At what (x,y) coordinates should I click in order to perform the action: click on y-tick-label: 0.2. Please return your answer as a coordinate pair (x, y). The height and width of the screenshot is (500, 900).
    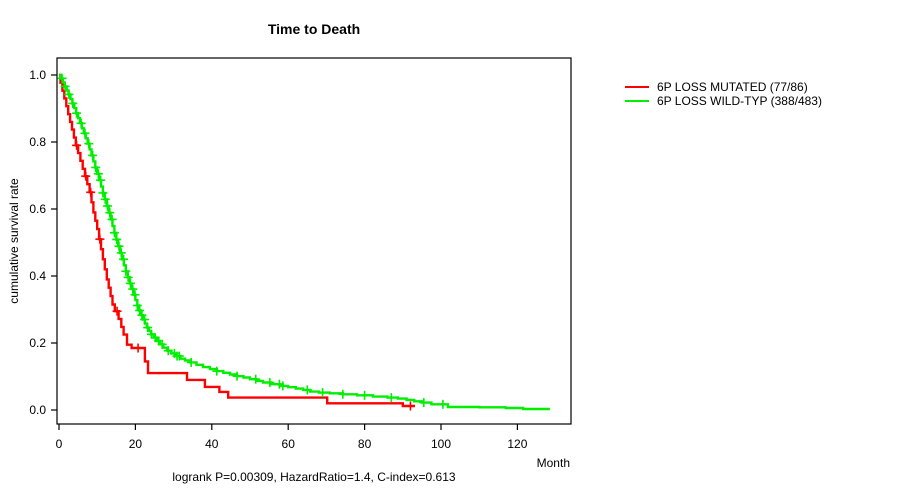
    Looking at the image, I should click on (37, 343).